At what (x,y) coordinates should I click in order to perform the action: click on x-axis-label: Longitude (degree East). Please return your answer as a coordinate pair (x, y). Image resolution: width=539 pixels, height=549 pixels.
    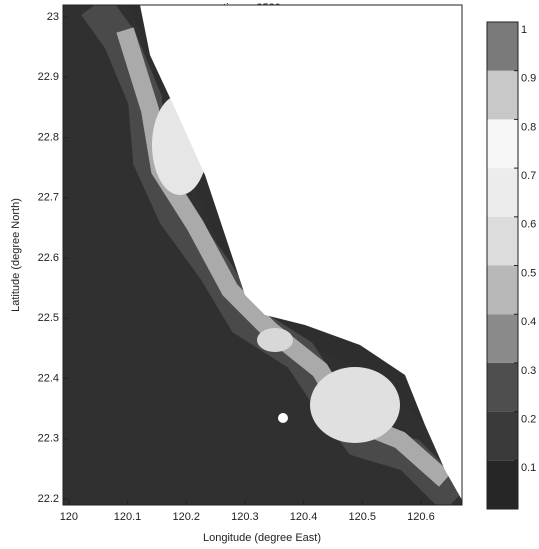
    Looking at the image, I should click on (262, 538).